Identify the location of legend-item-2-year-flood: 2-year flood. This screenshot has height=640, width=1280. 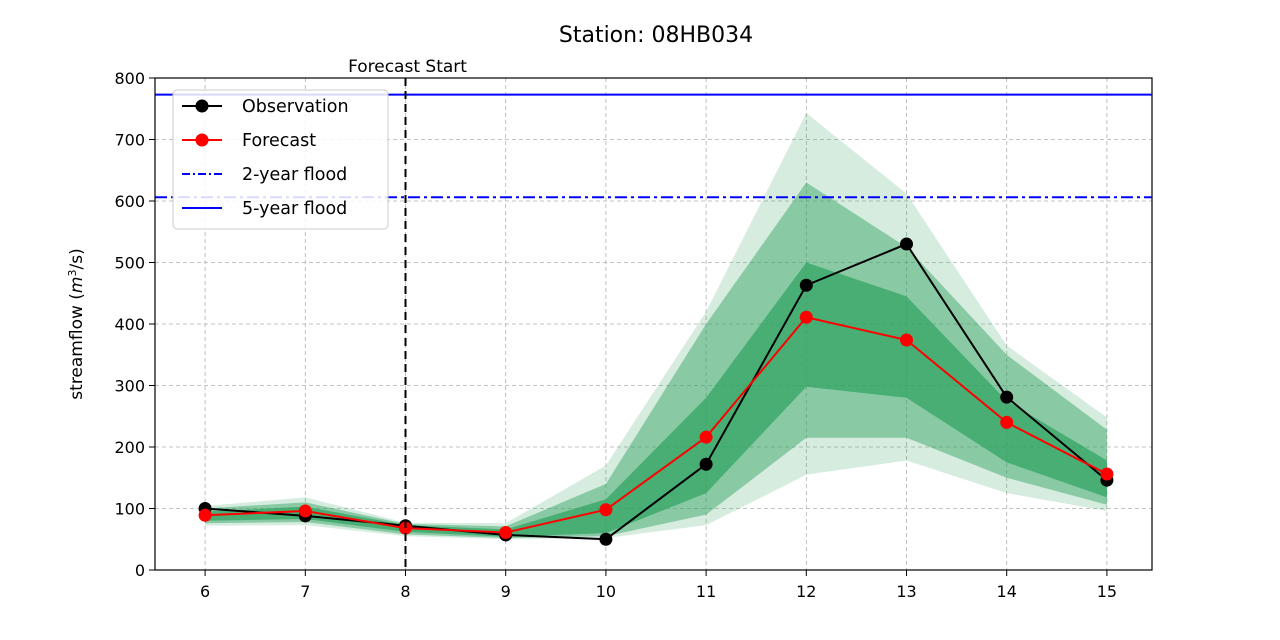
(264, 175).